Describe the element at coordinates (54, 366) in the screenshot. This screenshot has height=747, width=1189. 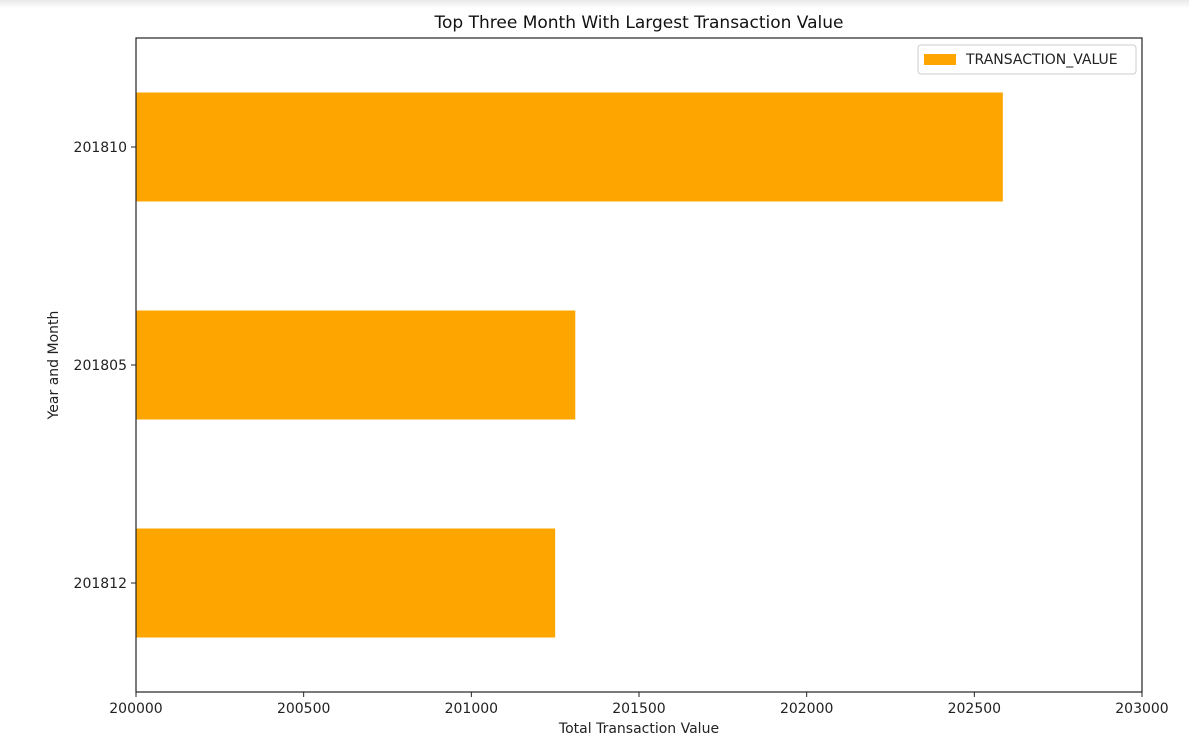
I see `y-axis-label: Year and Month` at that location.